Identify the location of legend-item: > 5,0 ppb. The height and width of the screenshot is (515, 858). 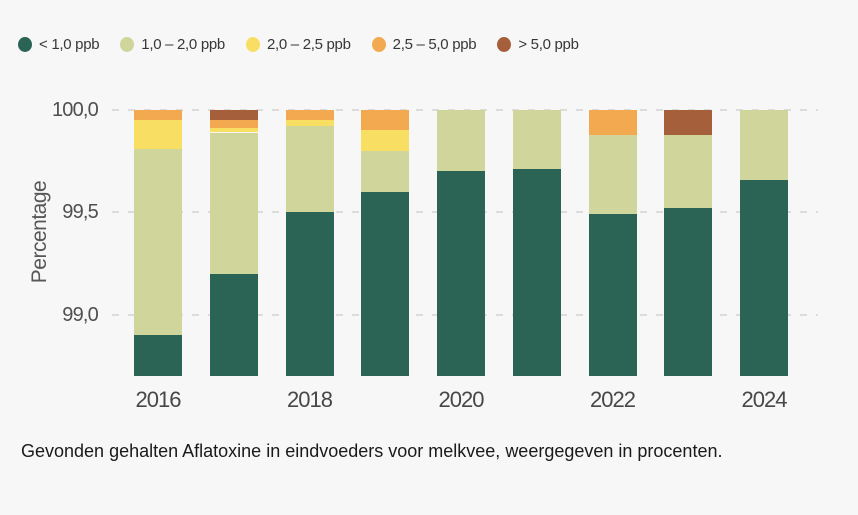
(538, 44).